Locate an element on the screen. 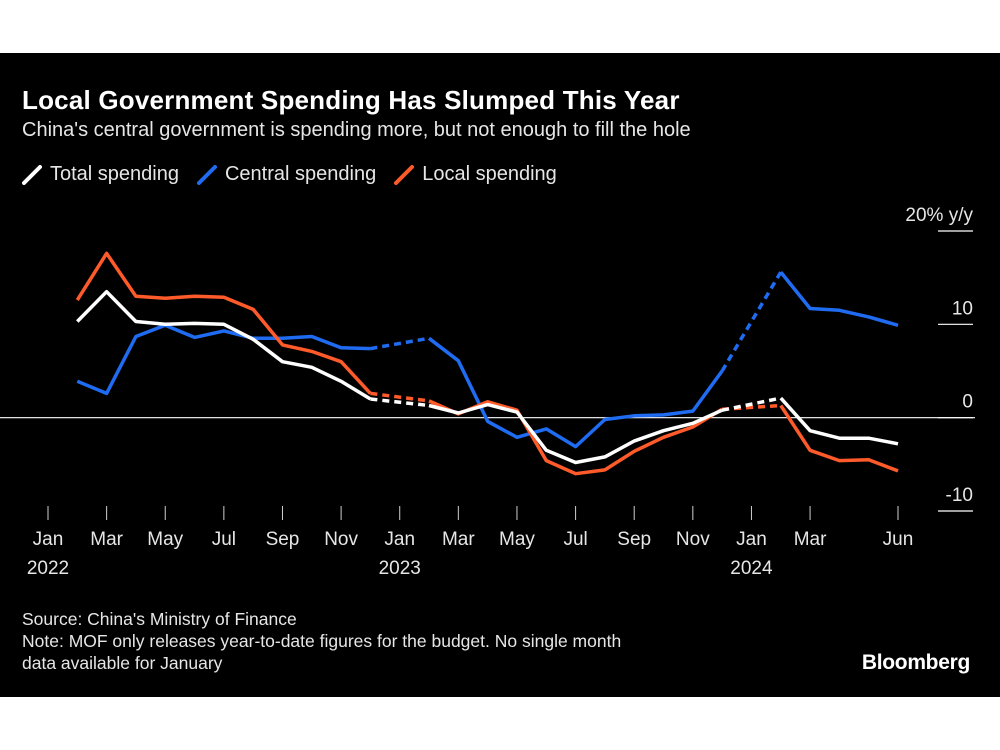 The height and width of the screenshot is (750, 1000). legend-item-total: Total spending is located at coordinates (100, 174).